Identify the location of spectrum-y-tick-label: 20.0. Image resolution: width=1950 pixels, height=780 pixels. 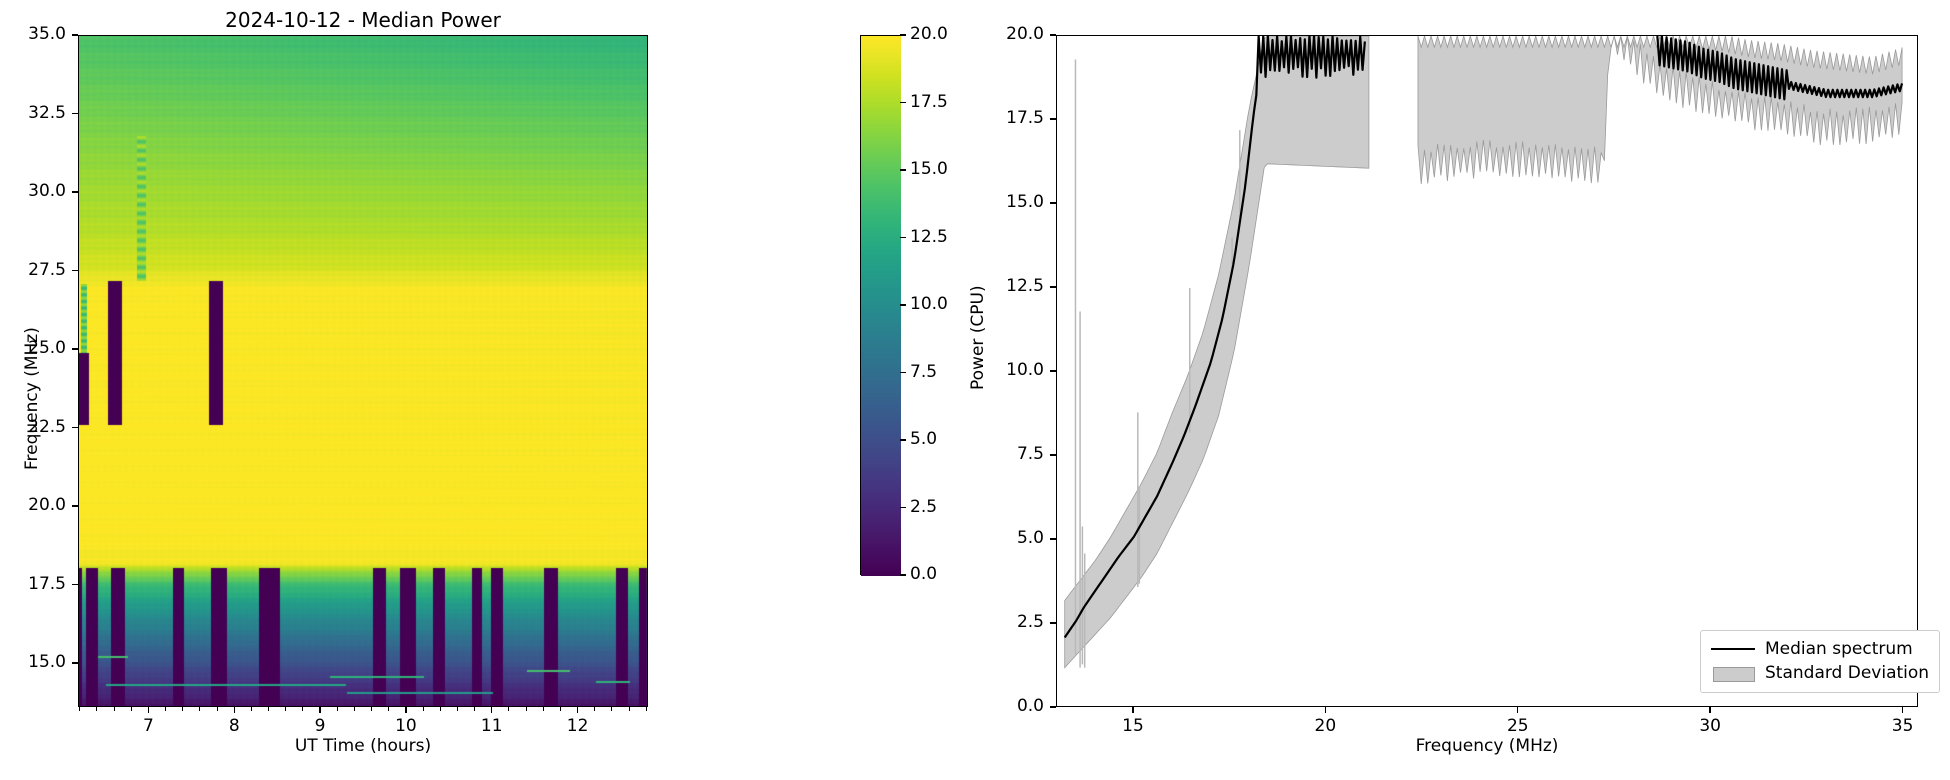
(1025, 34).